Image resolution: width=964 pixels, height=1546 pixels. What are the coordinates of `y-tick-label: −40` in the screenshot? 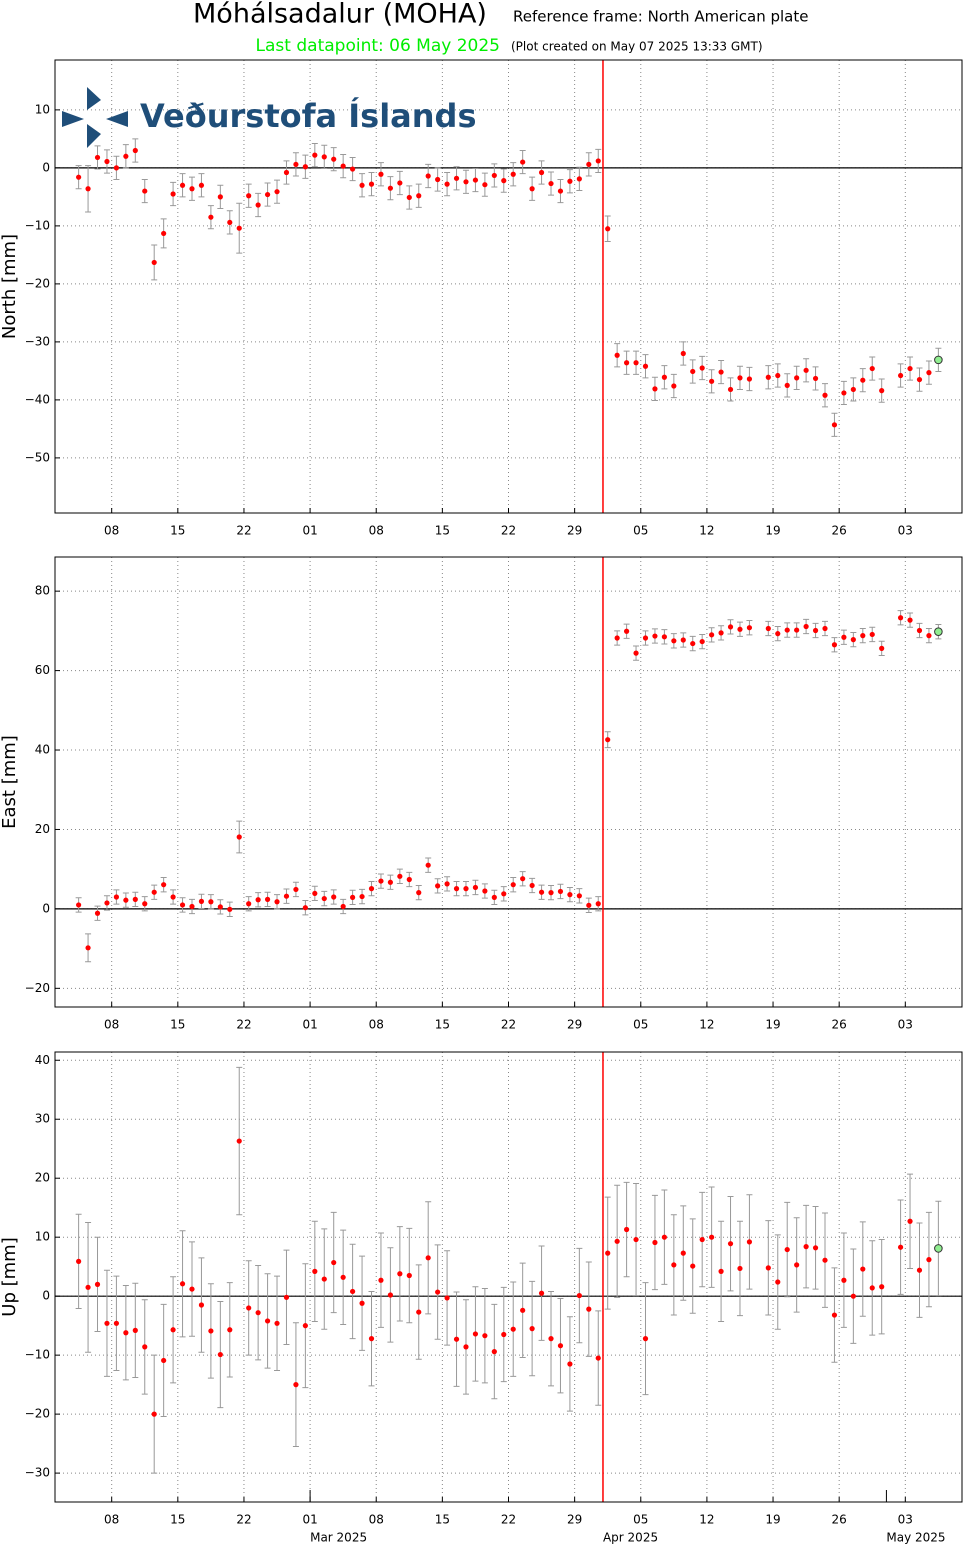 It's located at (37, 399).